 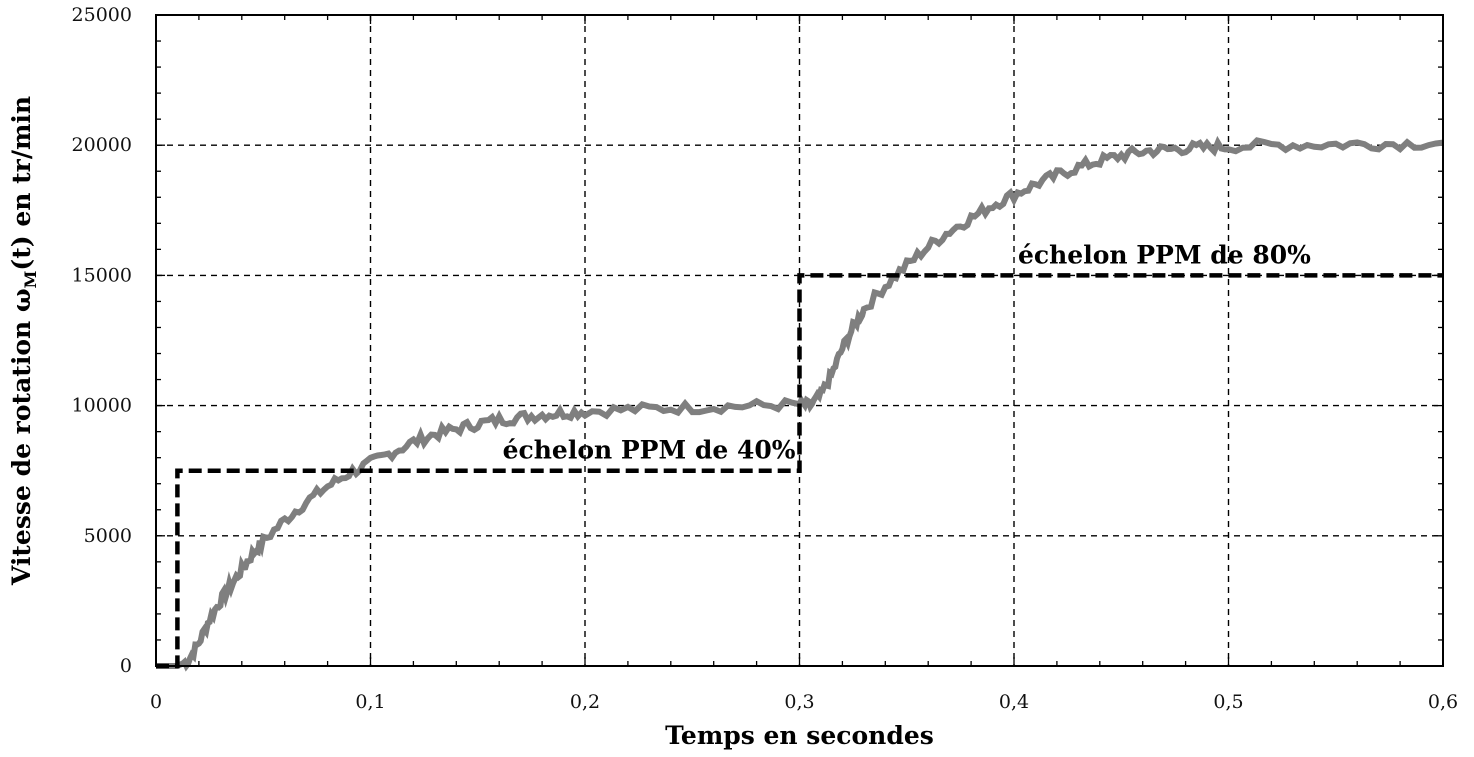 I want to click on y-tick-label: 0, so click(x=126, y=666).